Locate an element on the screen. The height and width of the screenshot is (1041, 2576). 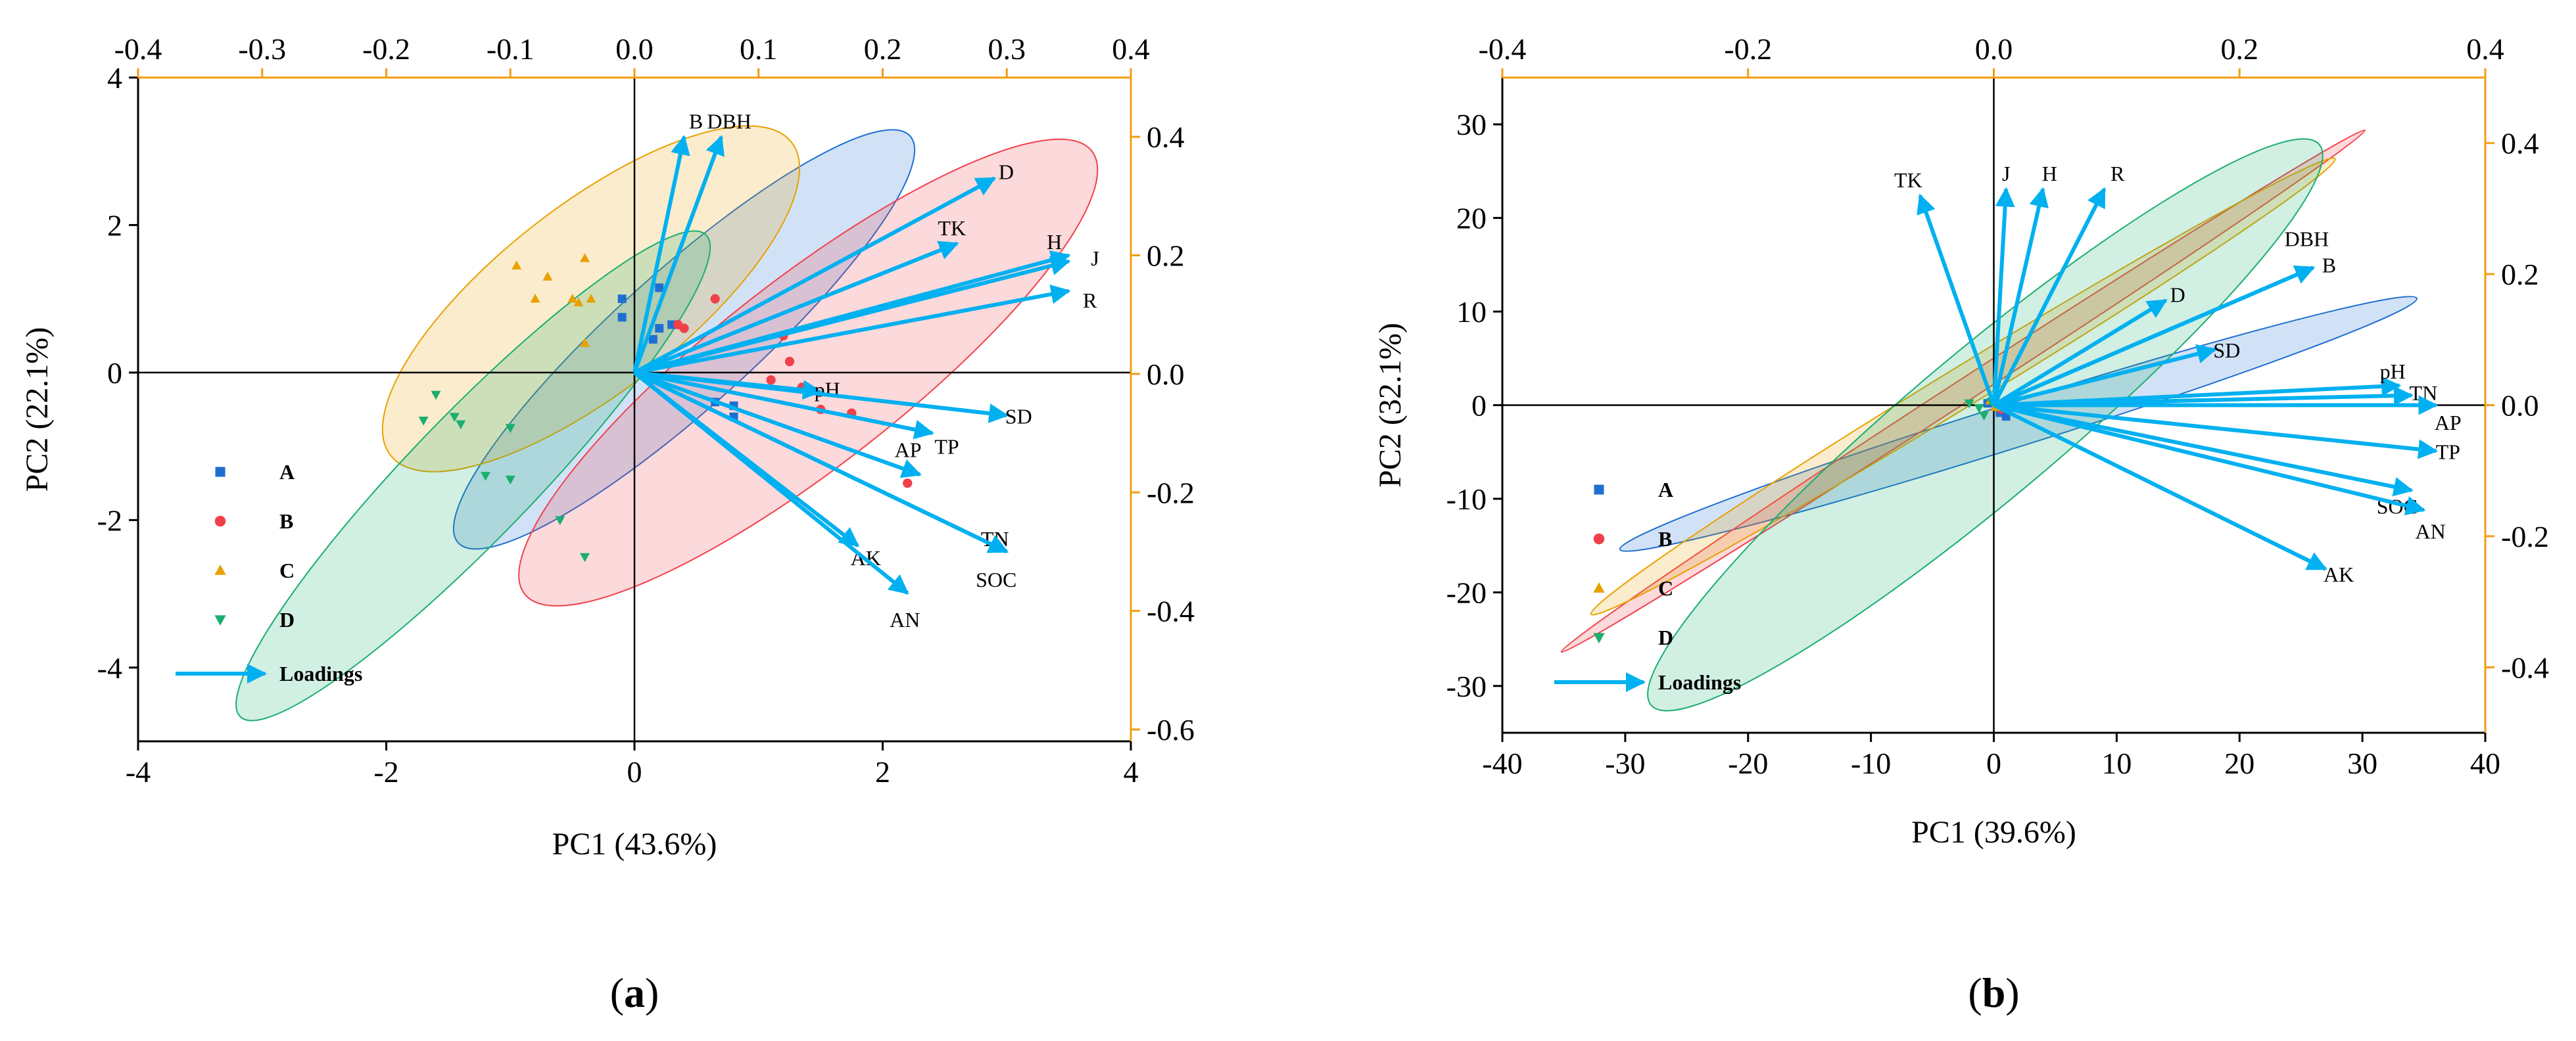
panel-b-bottom-tick-label: 0 is located at coordinates (1994, 763).